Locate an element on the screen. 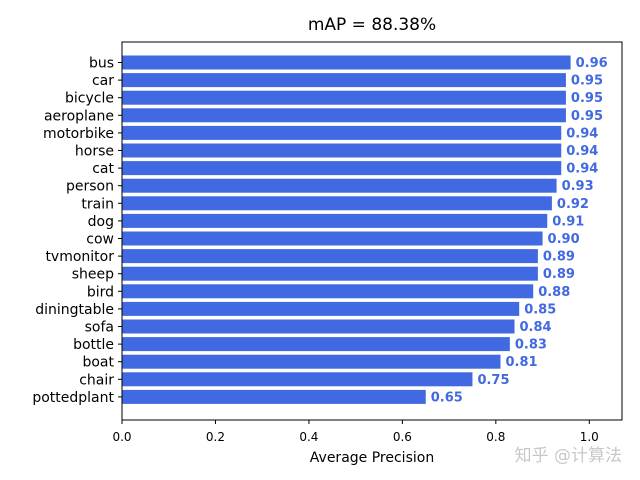  y-tick-label-horse: horse is located at coordinates (94, 152).